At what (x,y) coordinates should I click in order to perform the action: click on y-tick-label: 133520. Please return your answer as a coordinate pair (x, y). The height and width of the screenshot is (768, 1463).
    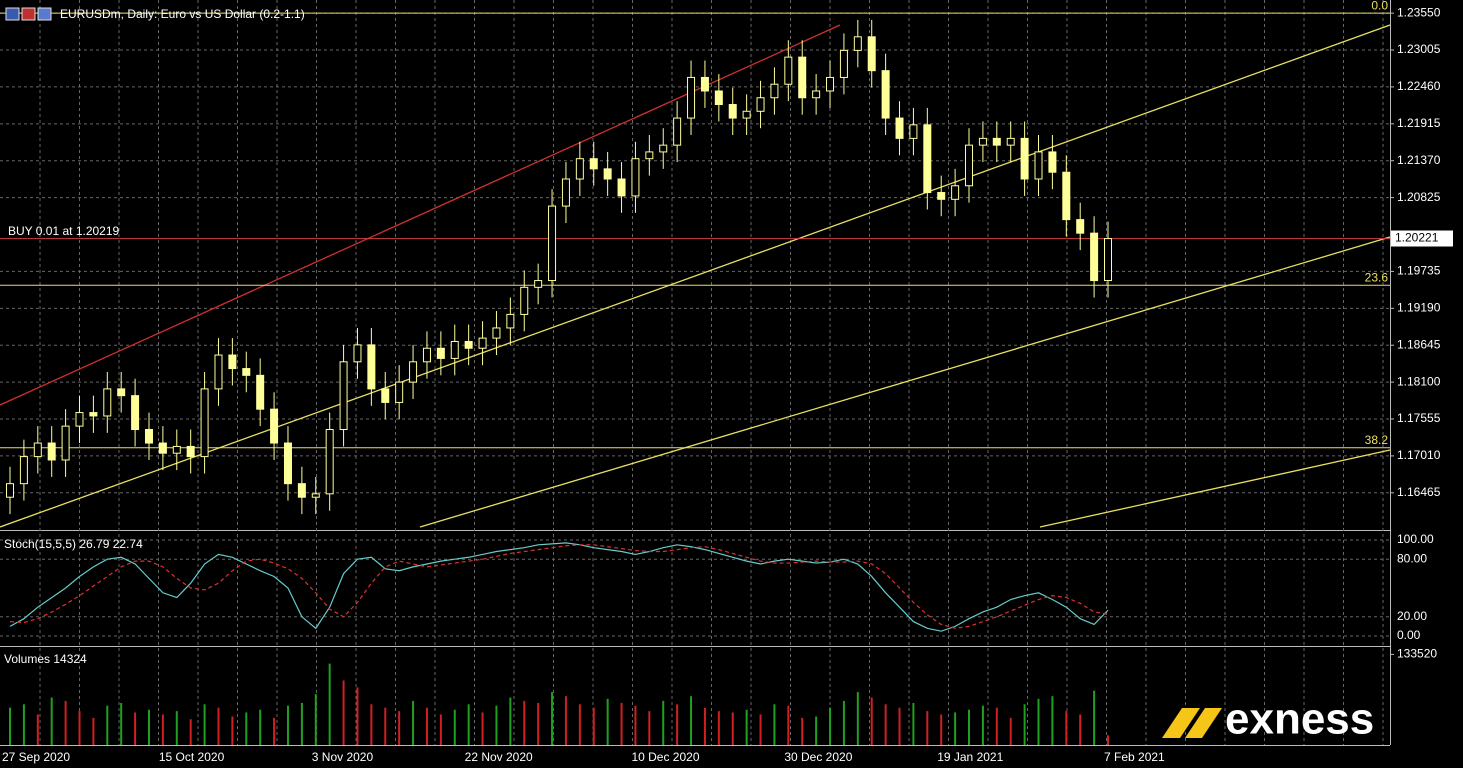
    Looking at the image, I should click on (1417, 654).